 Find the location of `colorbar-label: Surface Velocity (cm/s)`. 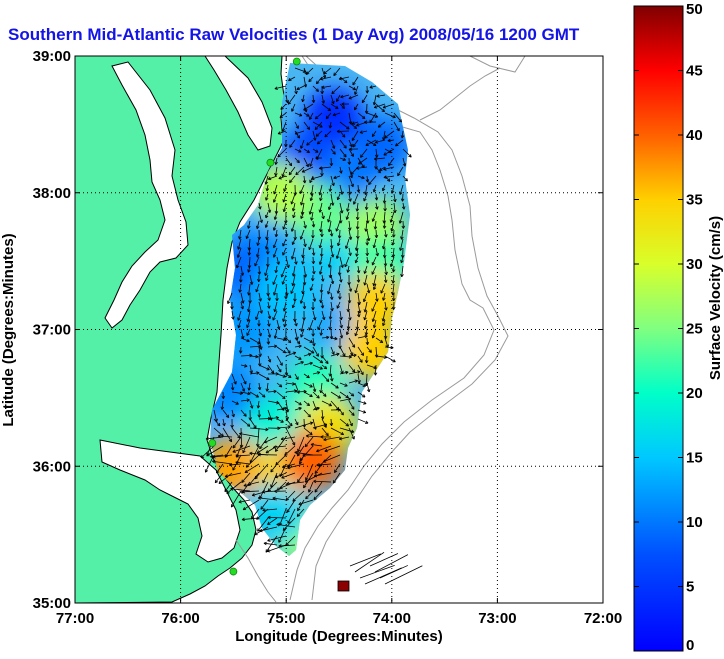

colorbar-label: Surface Velocity (cm/s) is located at coordinates (715, 298).